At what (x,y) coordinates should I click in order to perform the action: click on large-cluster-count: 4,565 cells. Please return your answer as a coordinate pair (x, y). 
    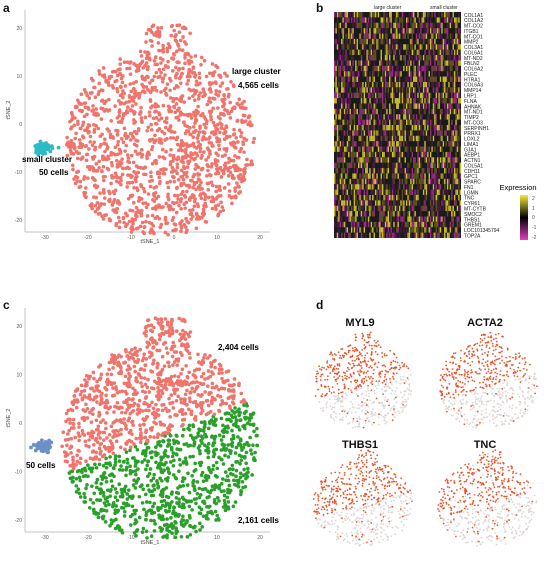
    Looking at the image, I should click on (258, 85).